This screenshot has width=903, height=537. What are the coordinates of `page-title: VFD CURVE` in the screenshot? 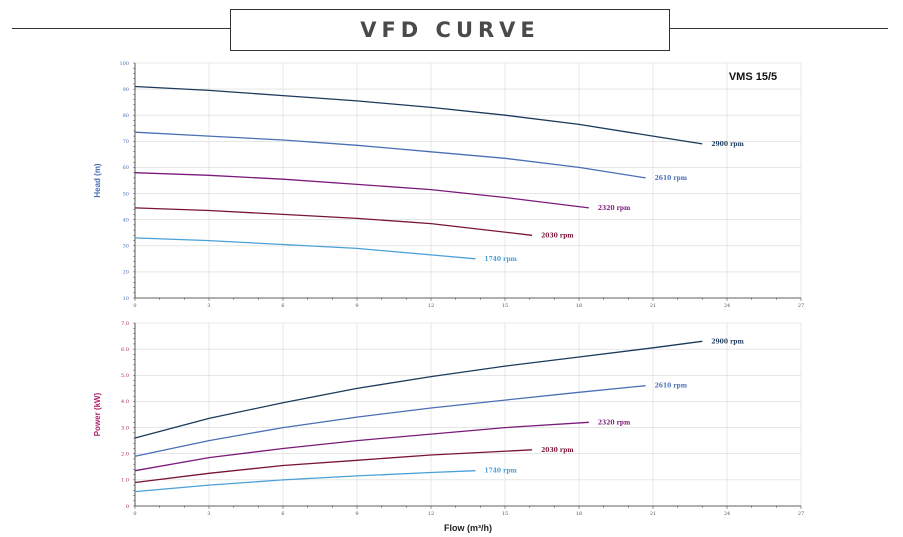 It's located at (450, 30).